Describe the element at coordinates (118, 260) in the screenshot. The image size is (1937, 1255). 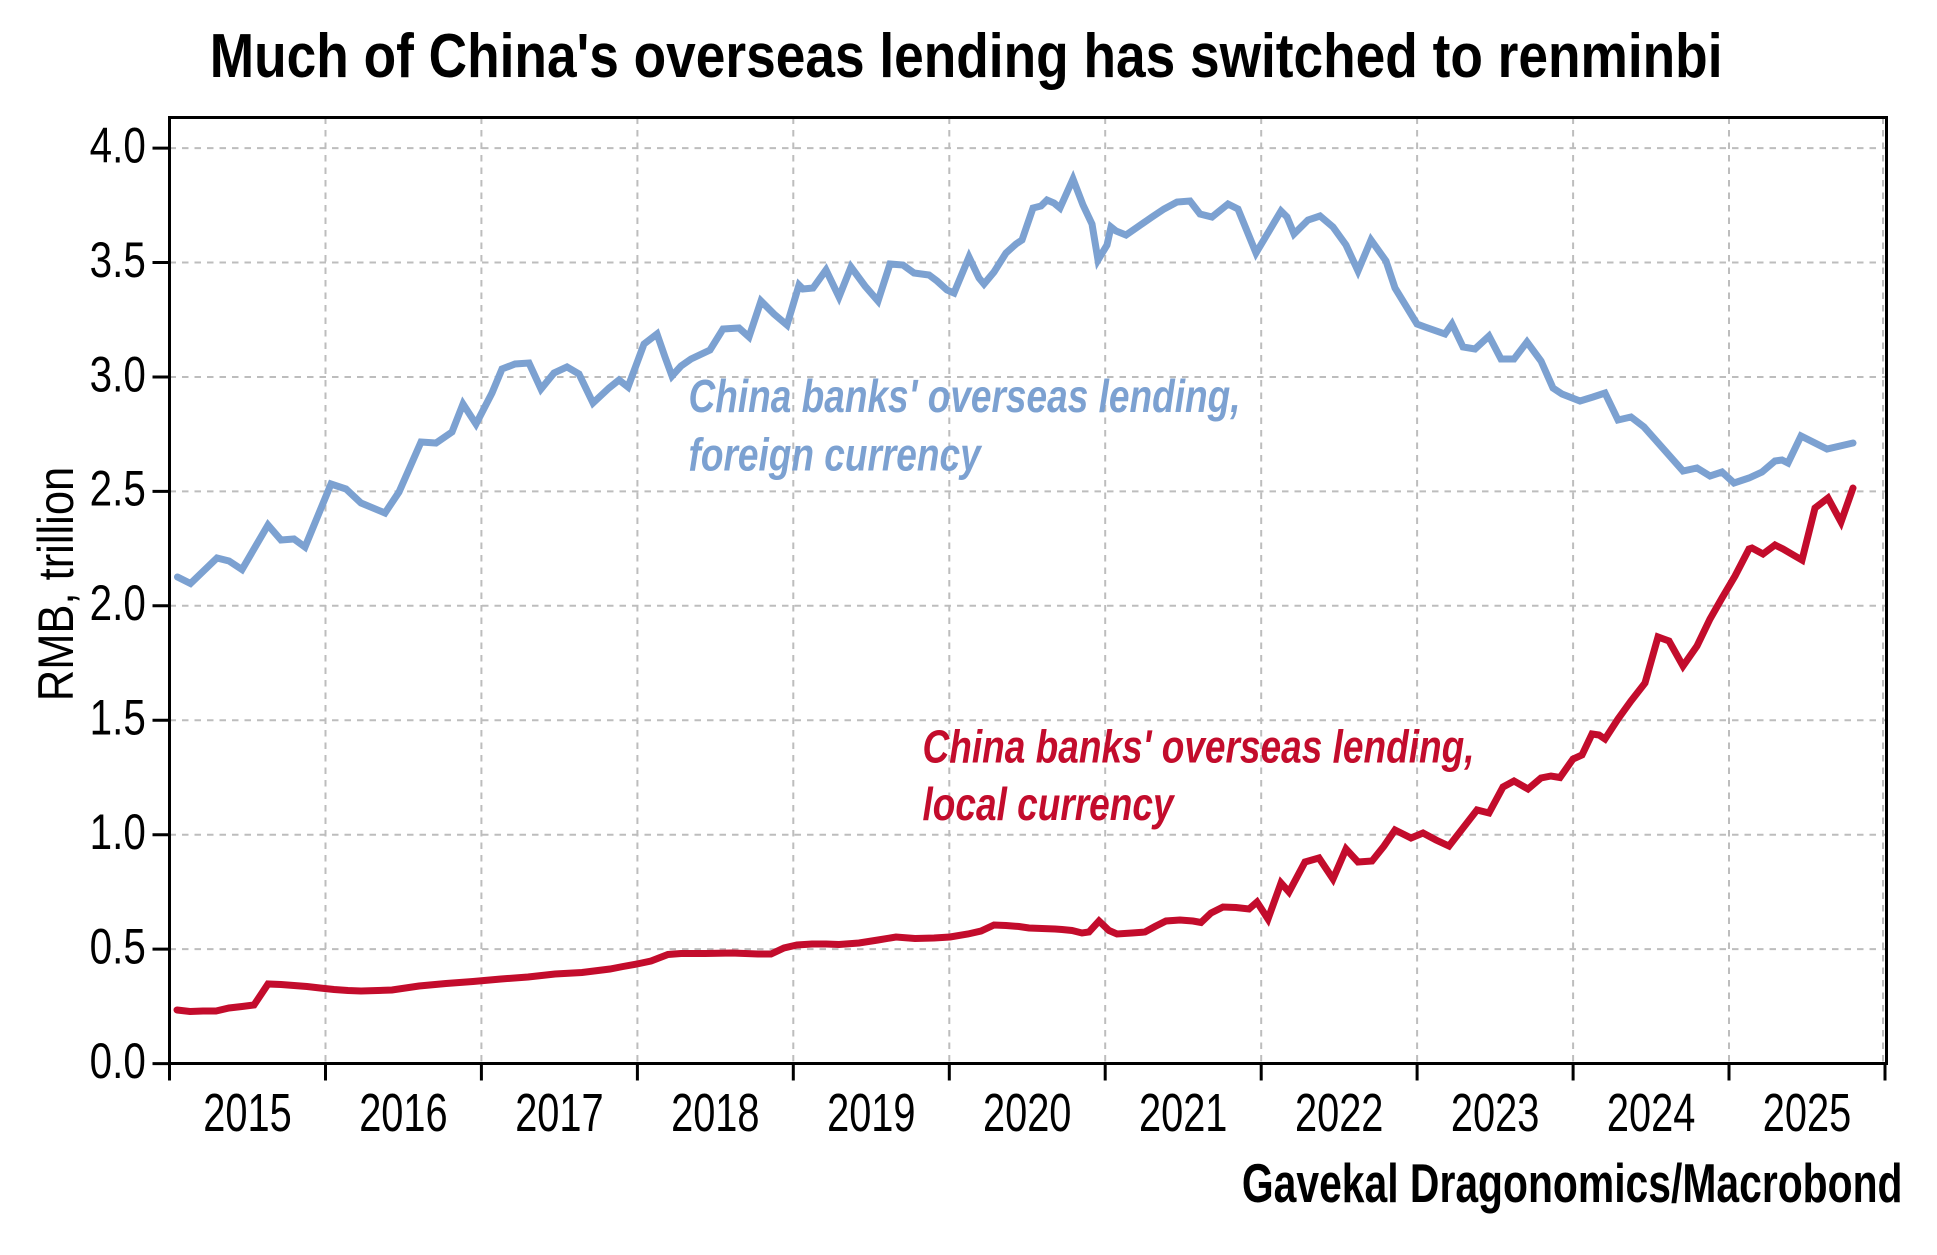
I see `svg-text: 3.5` at that location.